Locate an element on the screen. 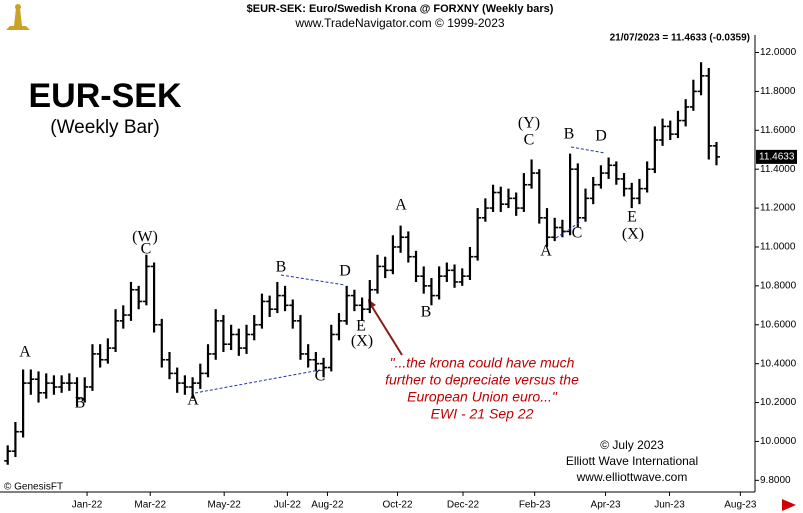 The image size is (803, 513). y-tick-label: 10.4000 is located at coordinates (778, 363).